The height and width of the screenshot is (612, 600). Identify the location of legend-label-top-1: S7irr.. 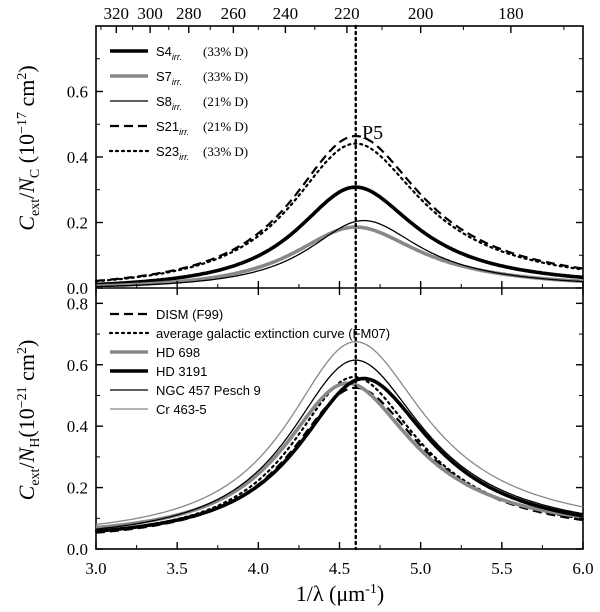
(169, 78).